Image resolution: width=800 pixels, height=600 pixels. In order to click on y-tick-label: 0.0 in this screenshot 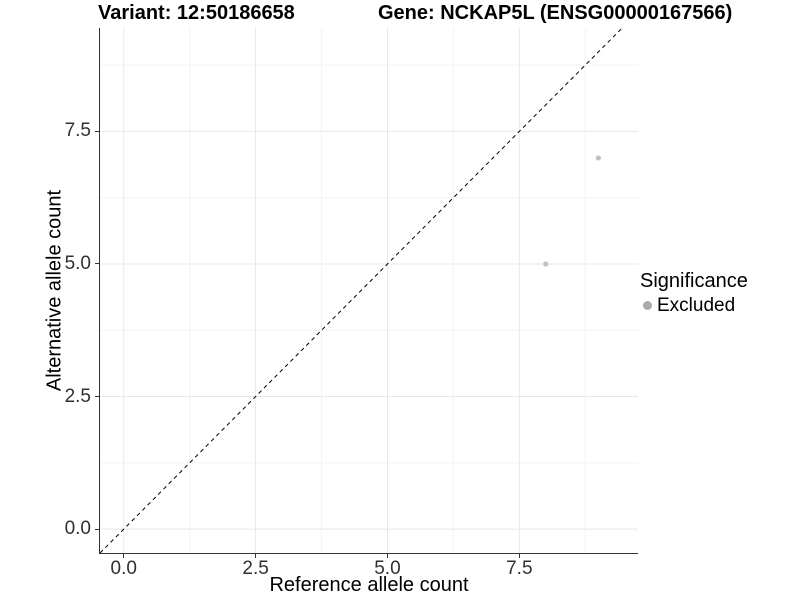, I will do `click(77, 529)`.